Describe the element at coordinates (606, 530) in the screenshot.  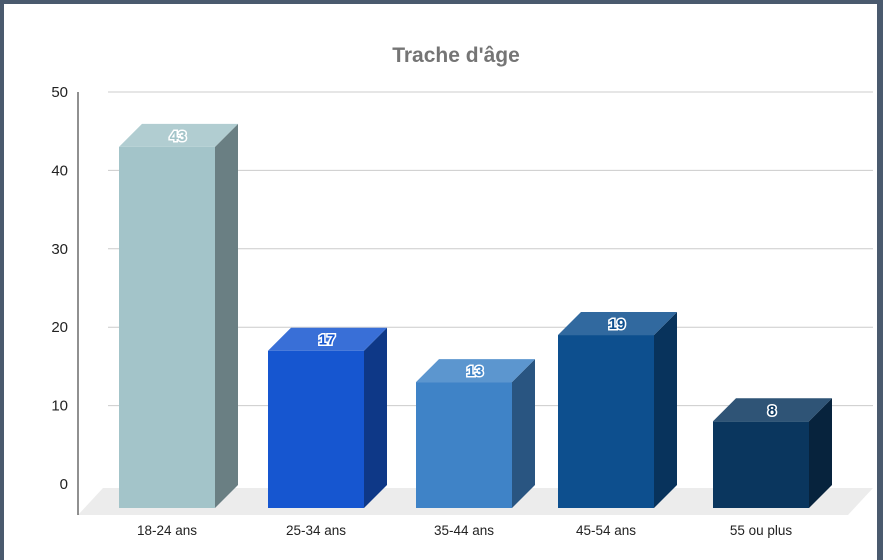
I see `x-tick-label: 45-54 ans` at that location.